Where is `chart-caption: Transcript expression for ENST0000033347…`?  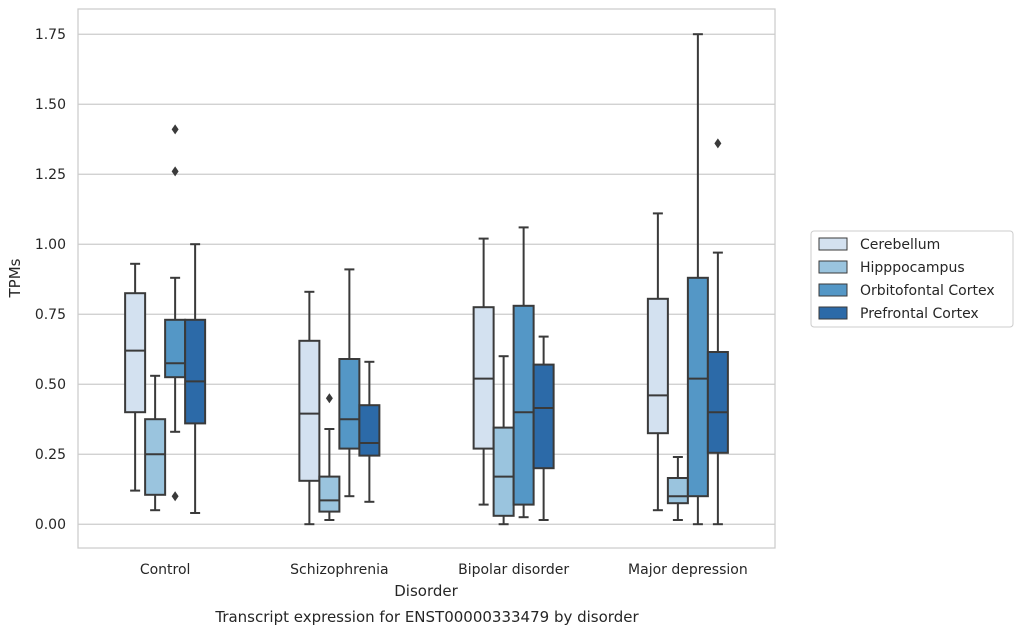
chart-caption: Transcript expression for ENST0000033347… is located at coordinates (426, 617).